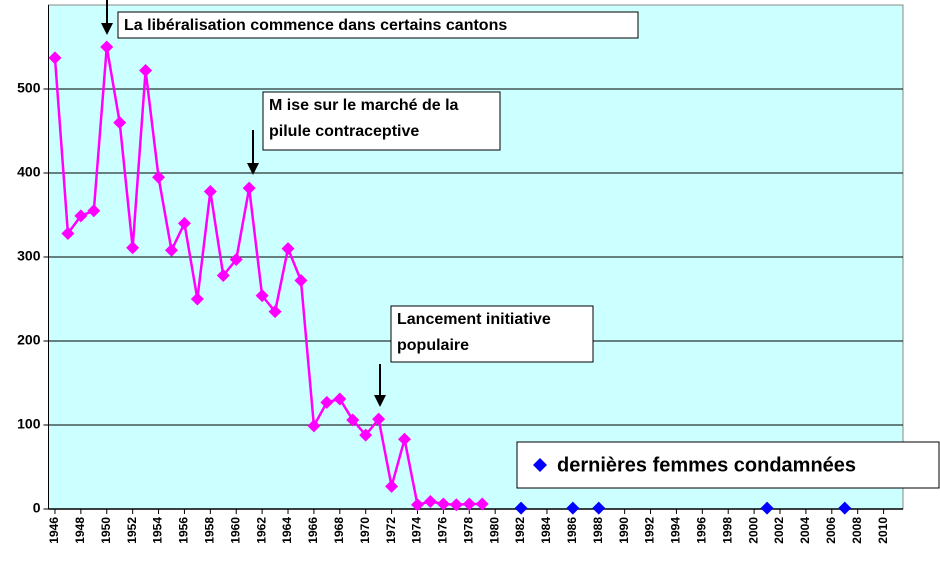 This screenshot has width=940, height=562. Describe the element at coordinates (37, 508) in the screenshot. I see `y-tick-label: 0` at that location.